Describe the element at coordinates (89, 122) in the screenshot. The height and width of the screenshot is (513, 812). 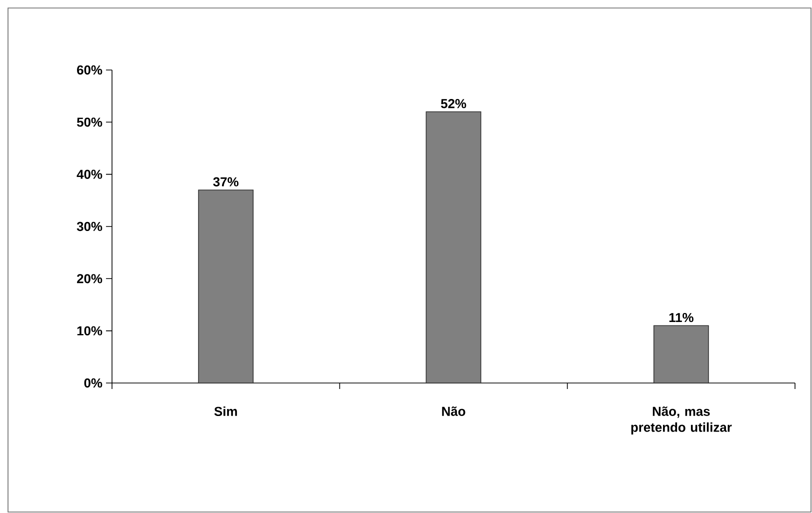
I see `y-tick-label: 50%` at that location.